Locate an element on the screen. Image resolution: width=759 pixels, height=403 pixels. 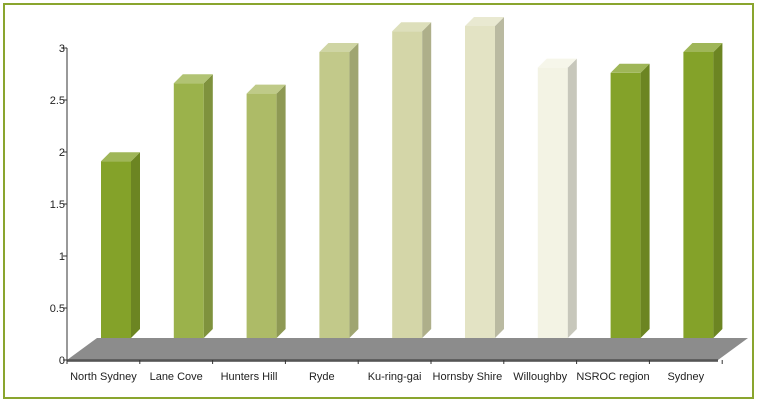
y-tick-label: 0.5 is located at coordinates (57, 309).